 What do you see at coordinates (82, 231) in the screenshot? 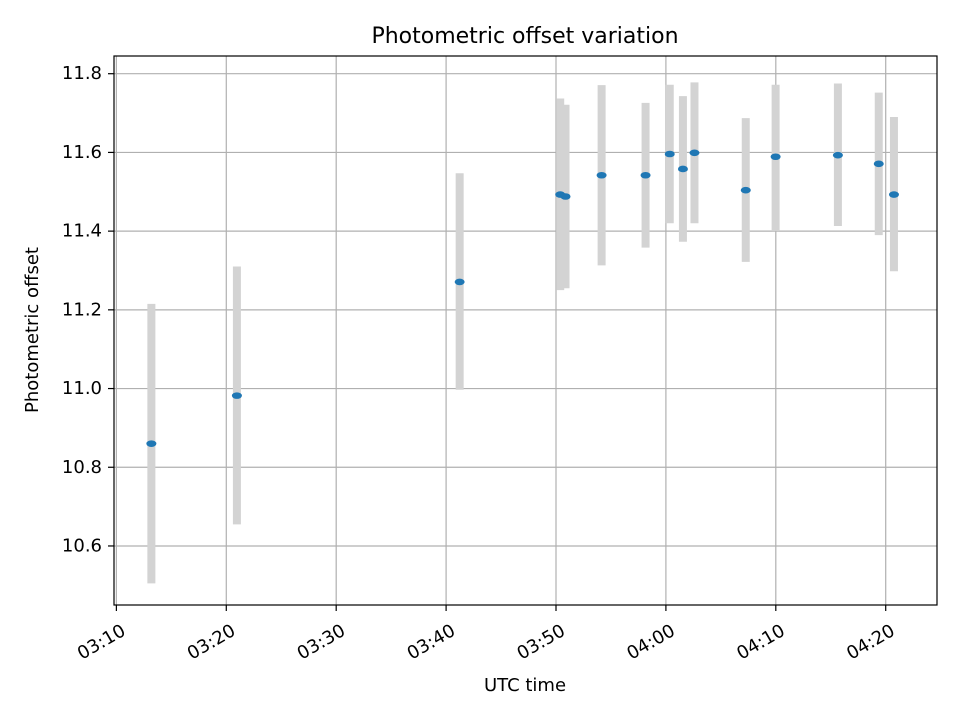
I see `y-tick-label: 11.4` at bounding box center [82, 231].